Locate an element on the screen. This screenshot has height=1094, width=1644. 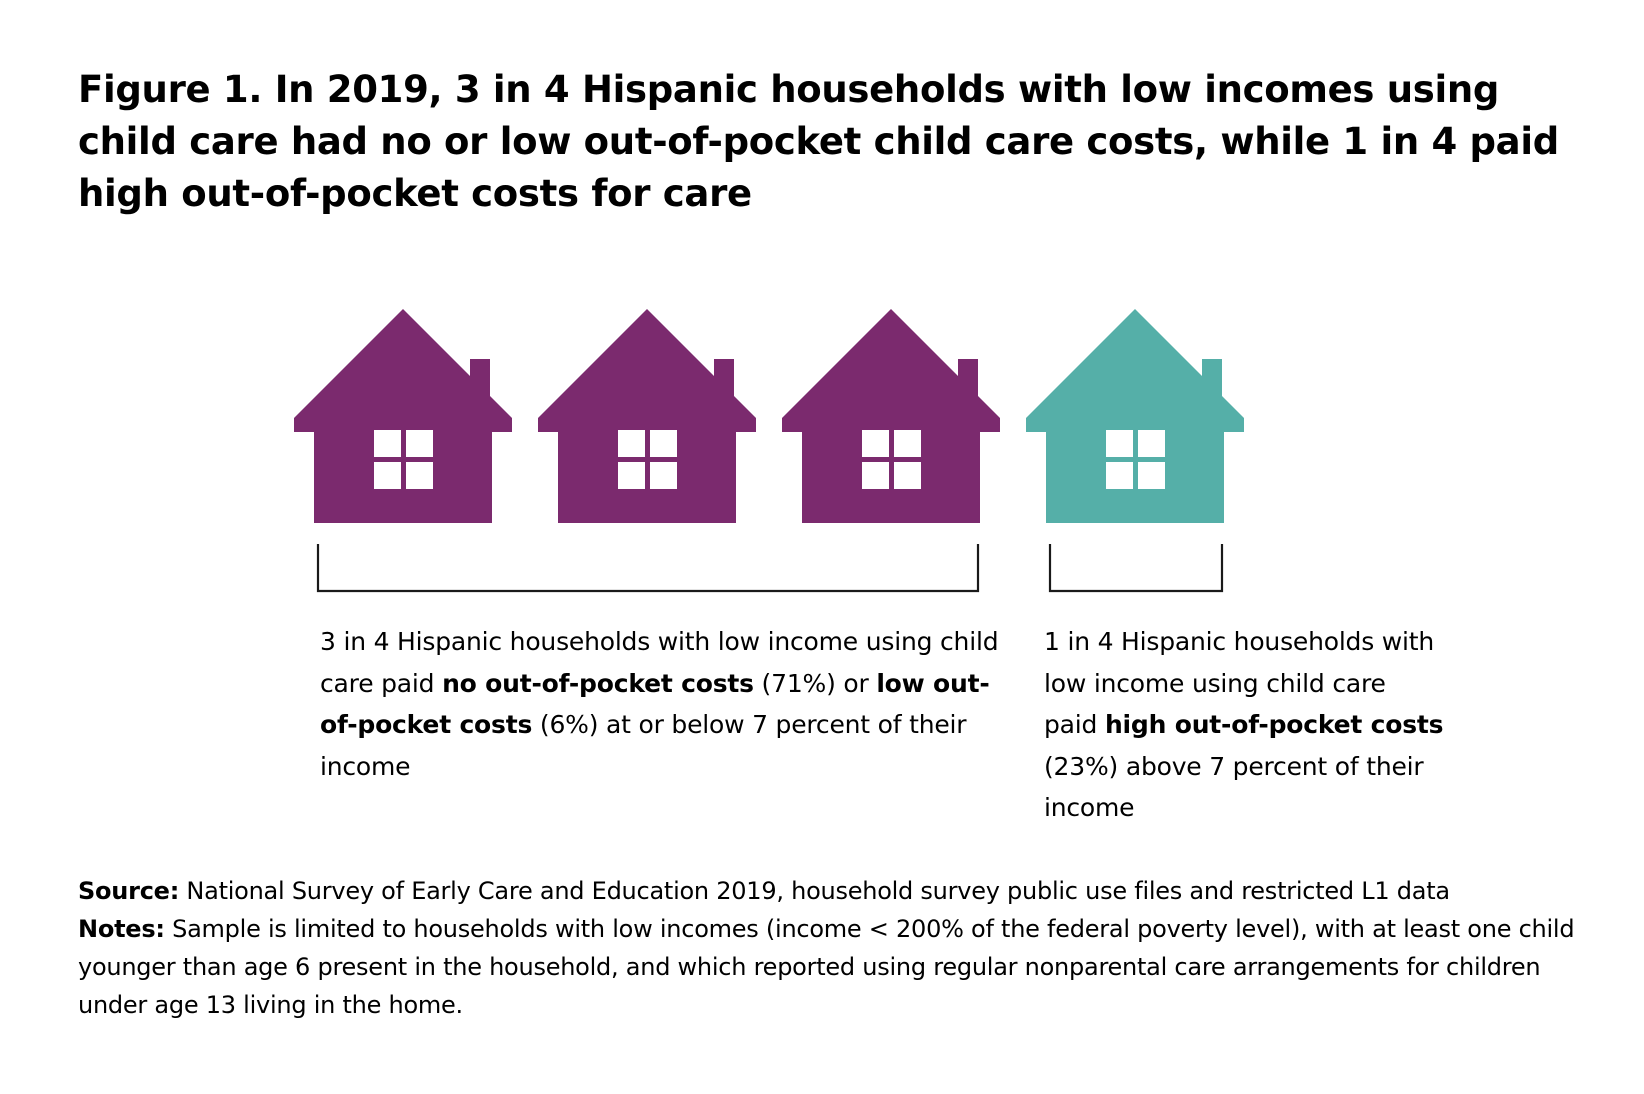
house-icon-teal is located at coordinates (1135, 416).